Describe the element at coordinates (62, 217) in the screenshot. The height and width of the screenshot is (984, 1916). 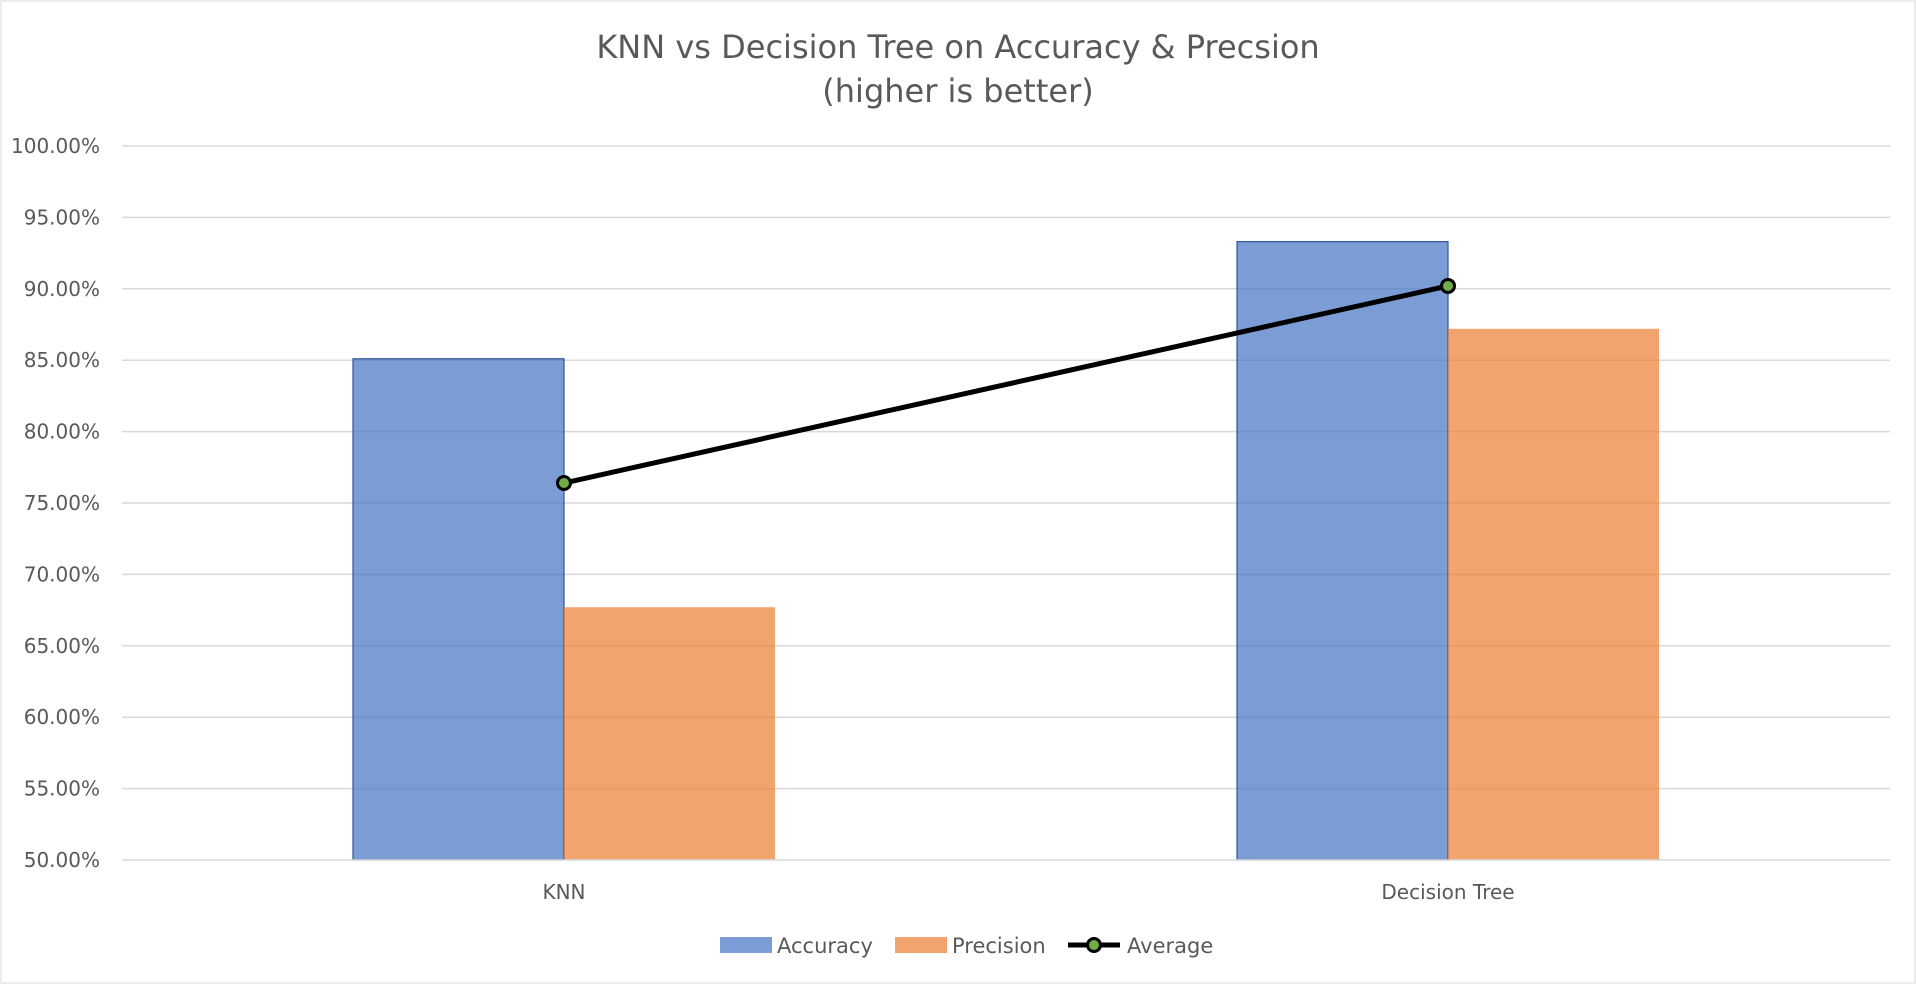
I see `y-tick-label: 95.00%` at that location.